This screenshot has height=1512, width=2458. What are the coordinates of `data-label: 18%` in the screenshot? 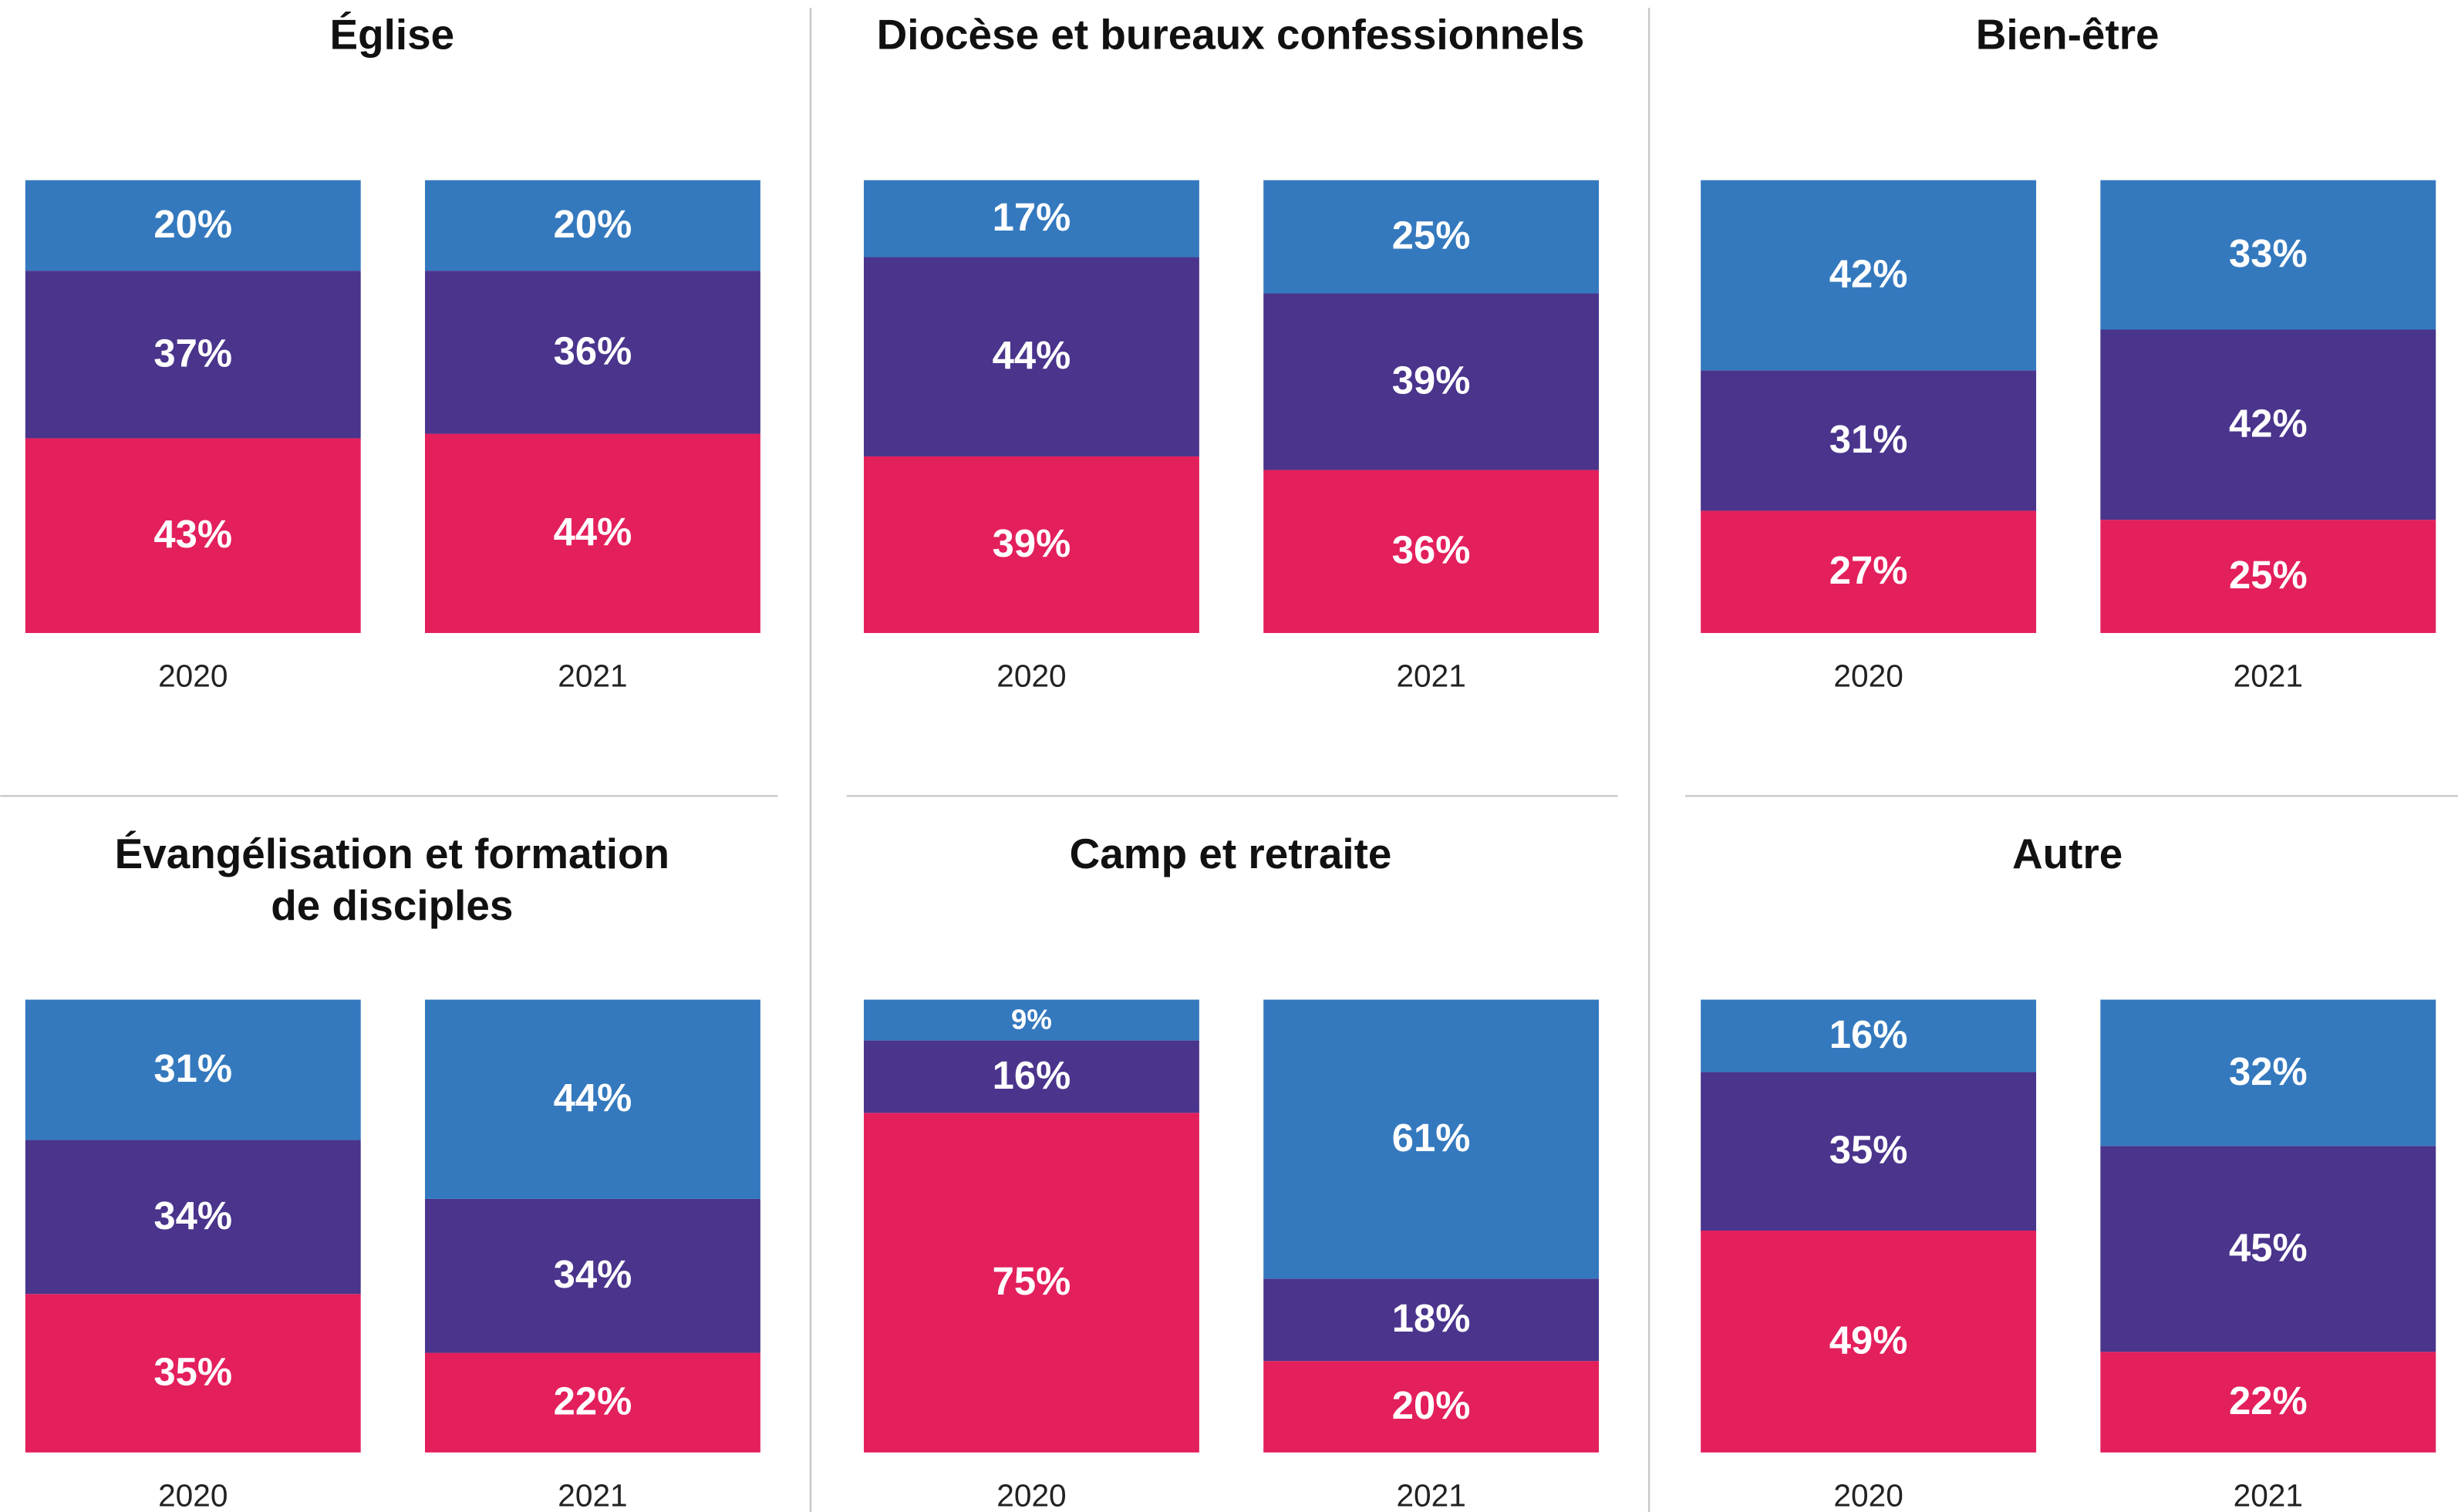 It's located at (1431, 1318).